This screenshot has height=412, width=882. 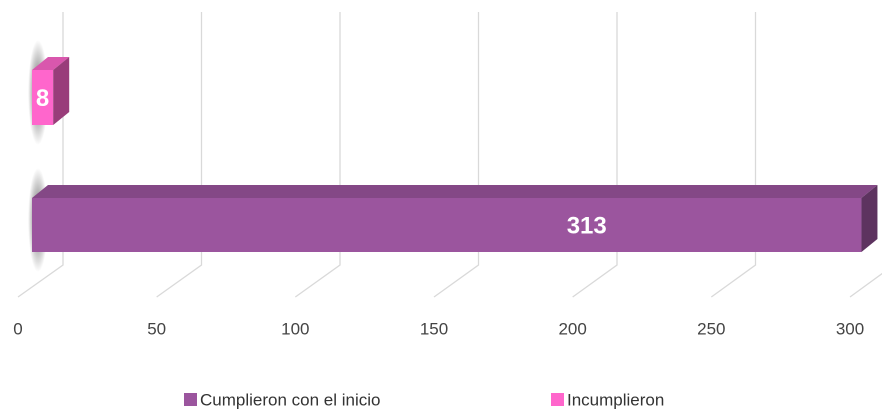 I want to click on data-label: 8, so click(x=42, y=98).